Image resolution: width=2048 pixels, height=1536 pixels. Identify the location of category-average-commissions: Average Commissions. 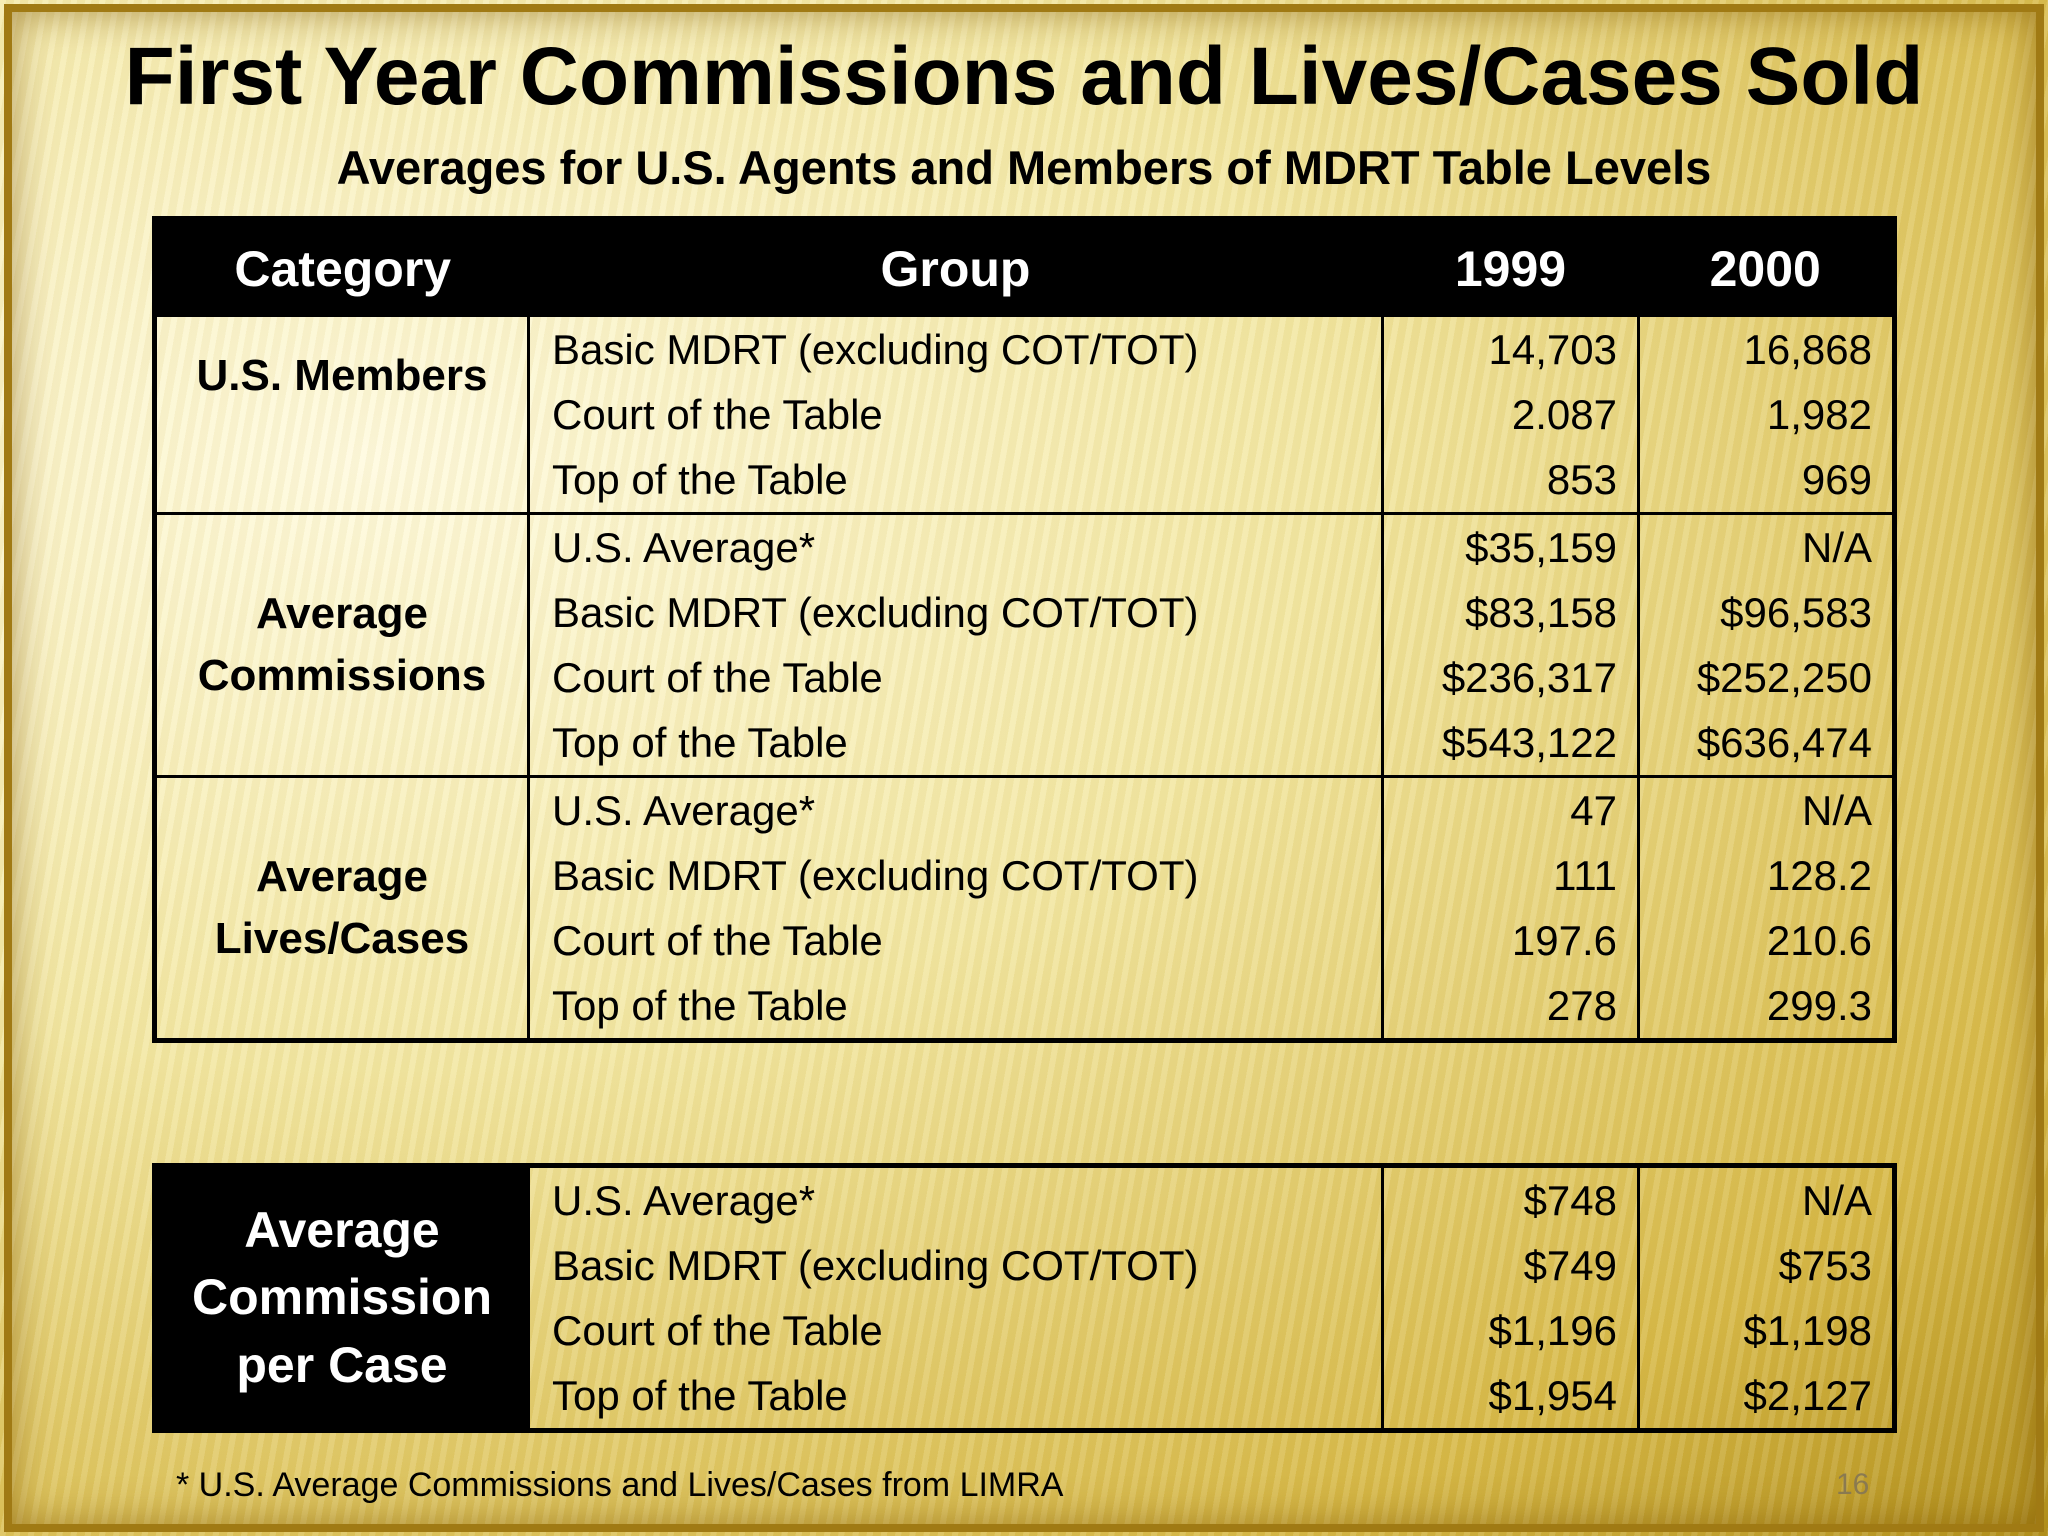
(342, 644).